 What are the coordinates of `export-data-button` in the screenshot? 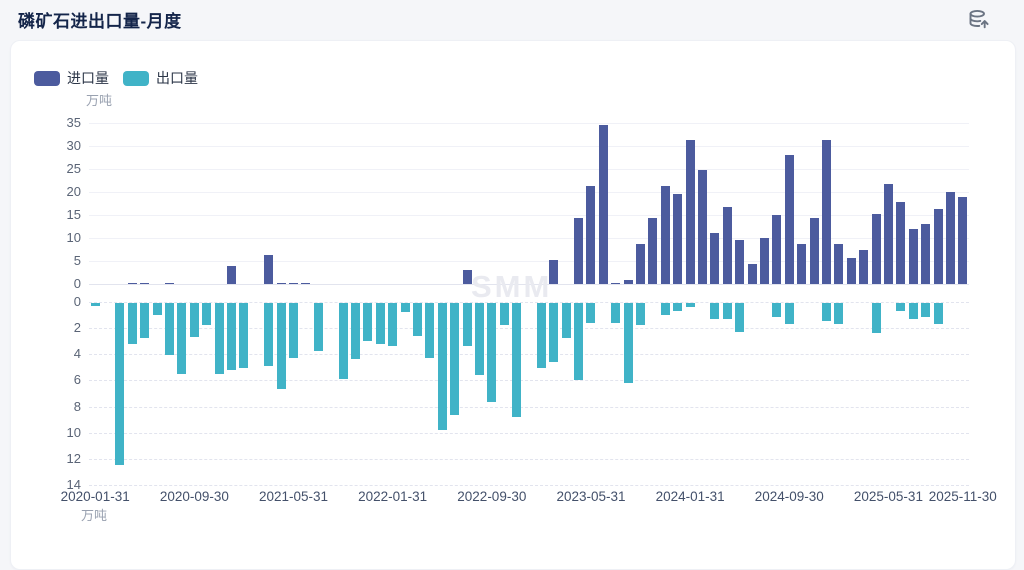 It's located at (979, 20).